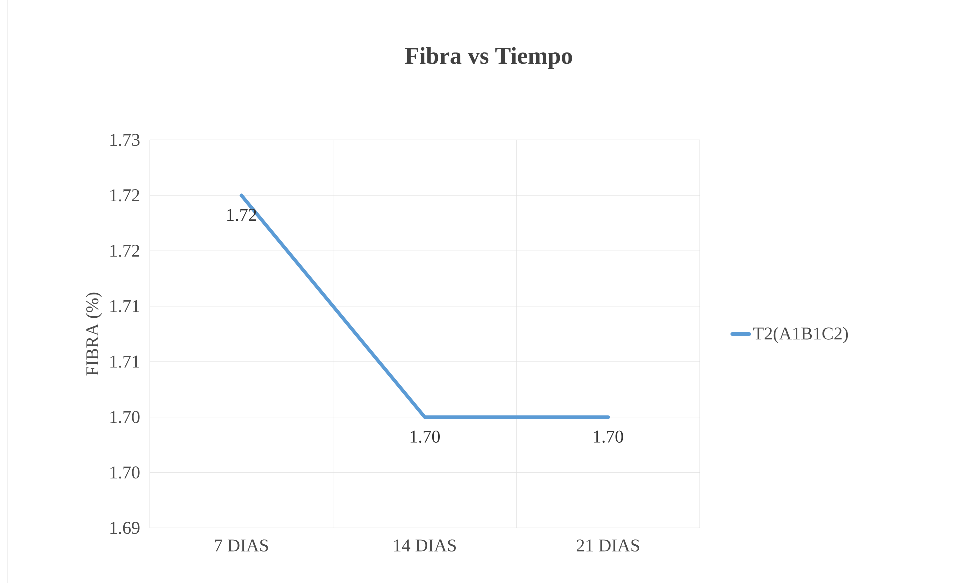  What do you see at coordinates (94, 334) in the screenshot?
I see `y-axis-title: FIBRA (%)` at bounding box center [94, 334].